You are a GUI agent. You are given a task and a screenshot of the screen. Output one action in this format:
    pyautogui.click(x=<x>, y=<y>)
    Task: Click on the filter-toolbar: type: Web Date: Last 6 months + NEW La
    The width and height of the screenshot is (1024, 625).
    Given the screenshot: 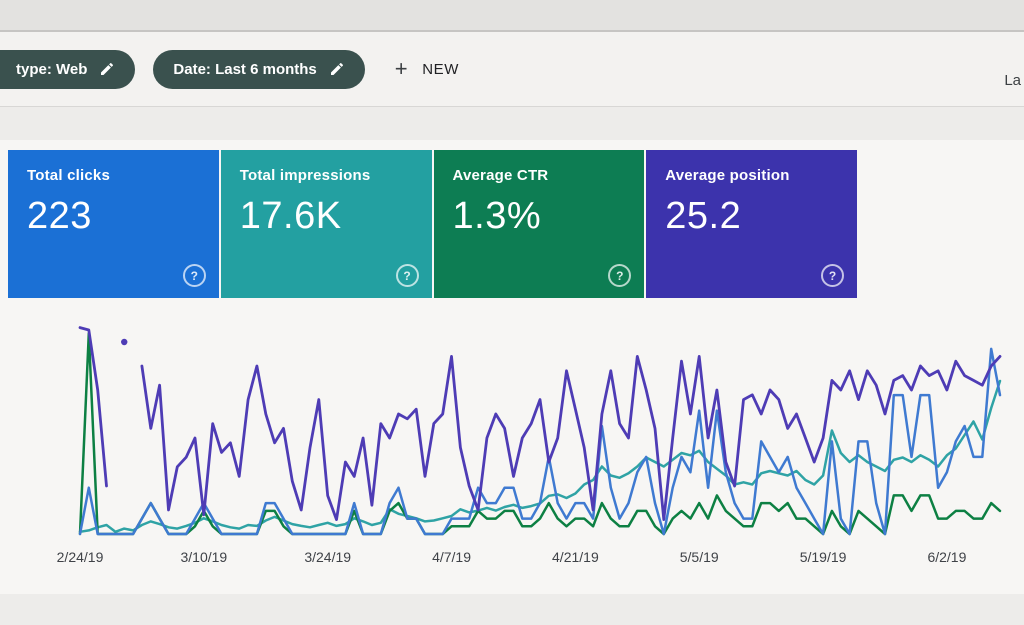 What is the action you would take?
    pyautogui.click(x=512, y=69)
    